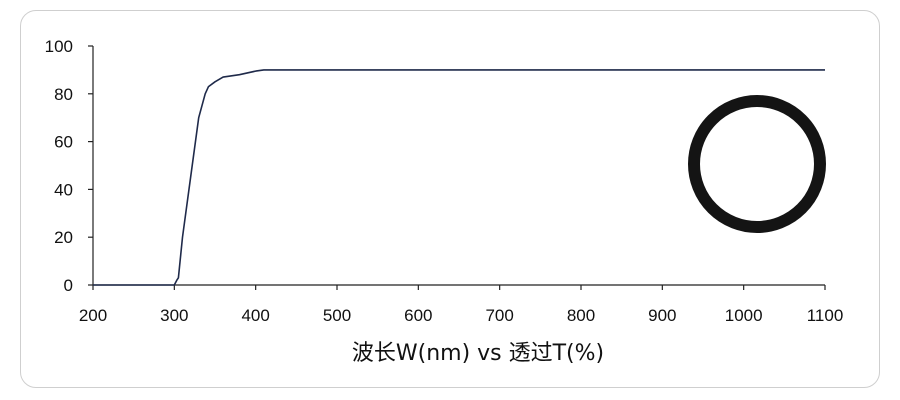 The width and height of the screenshot is (900, 400). What do you see at coordinates (662, 315) in the screenshot?
I see `x-tick-label: 900` at bounding box center [662, 315].